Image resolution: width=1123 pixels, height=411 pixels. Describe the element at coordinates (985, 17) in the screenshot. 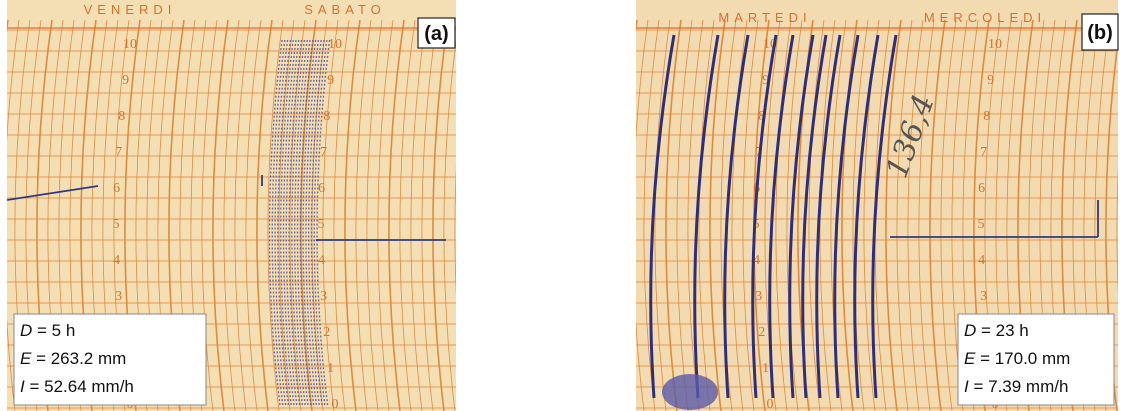

I see `day-label: MERCOLEDI` at that location.